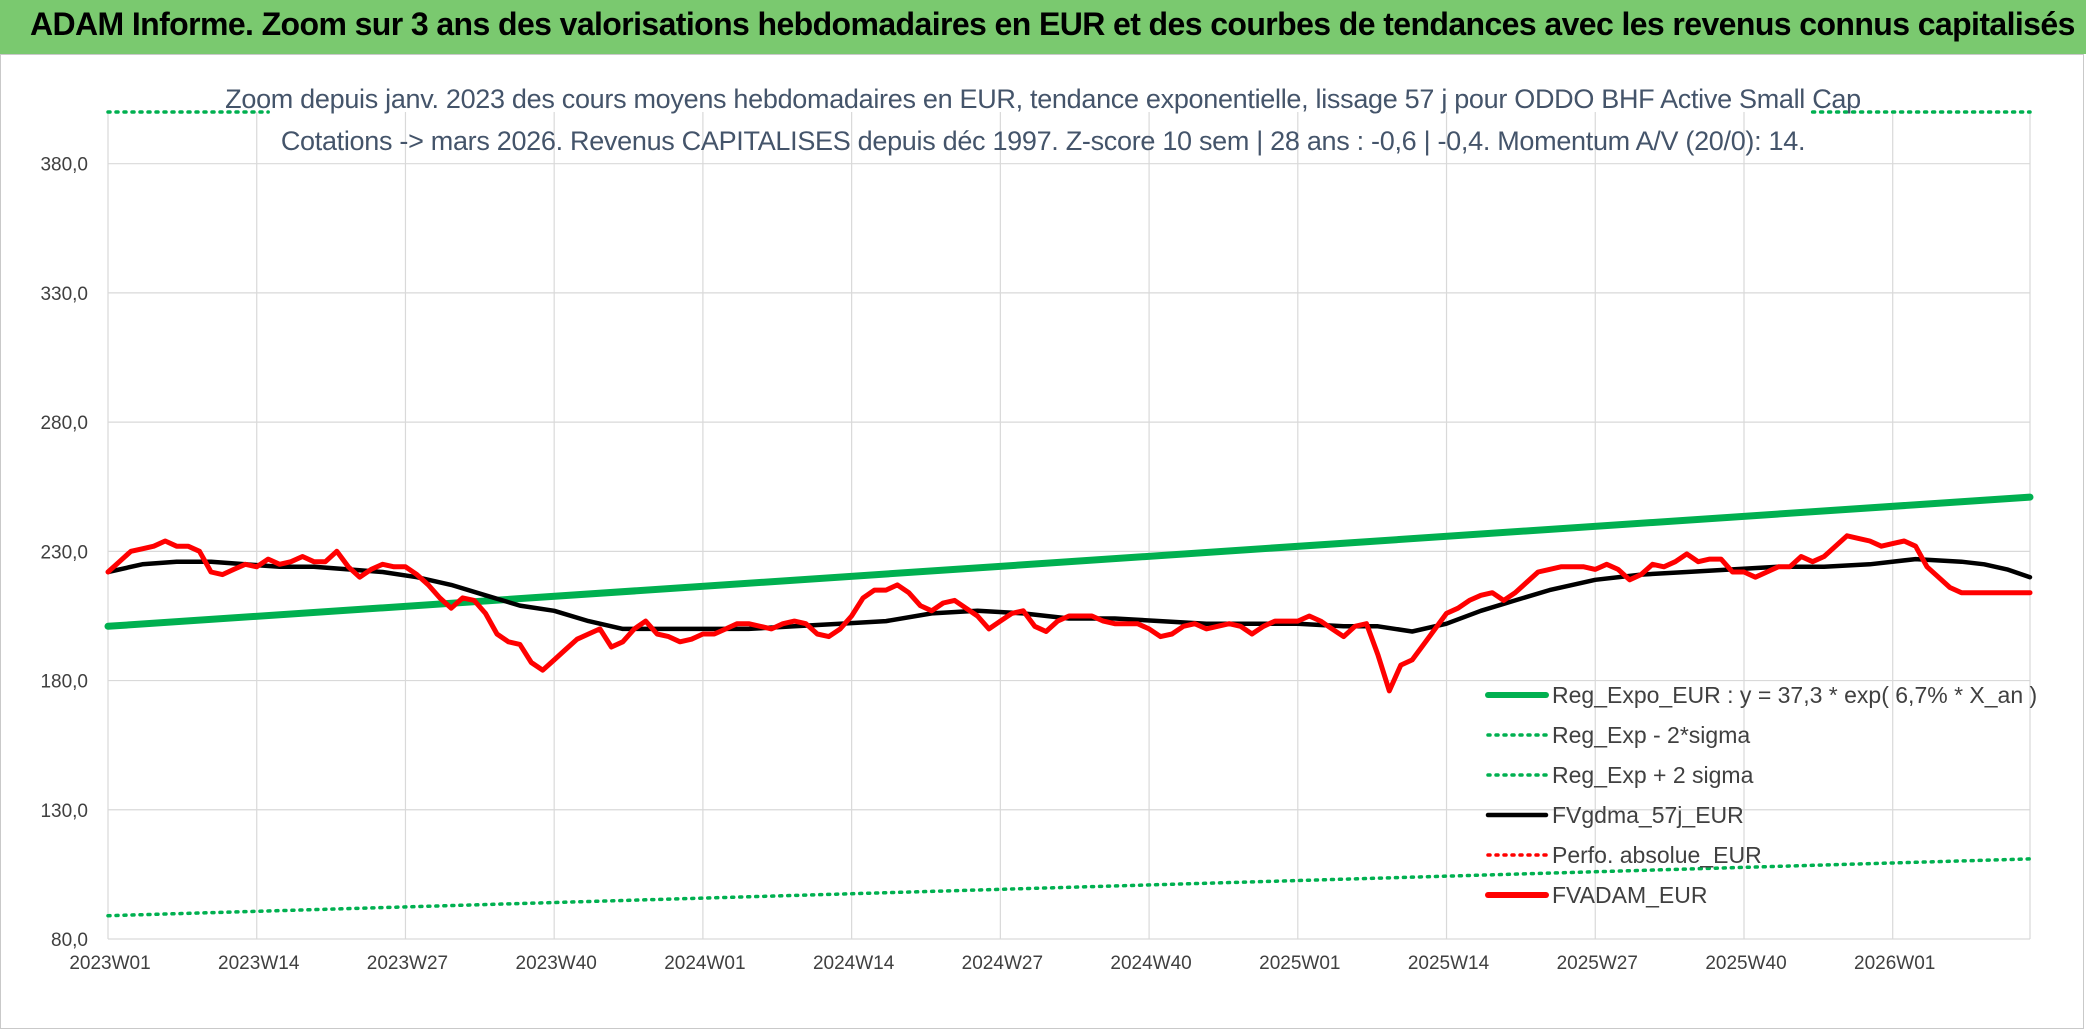  I want to click on x-tick-label: 2024W40, so click(1150, 963).